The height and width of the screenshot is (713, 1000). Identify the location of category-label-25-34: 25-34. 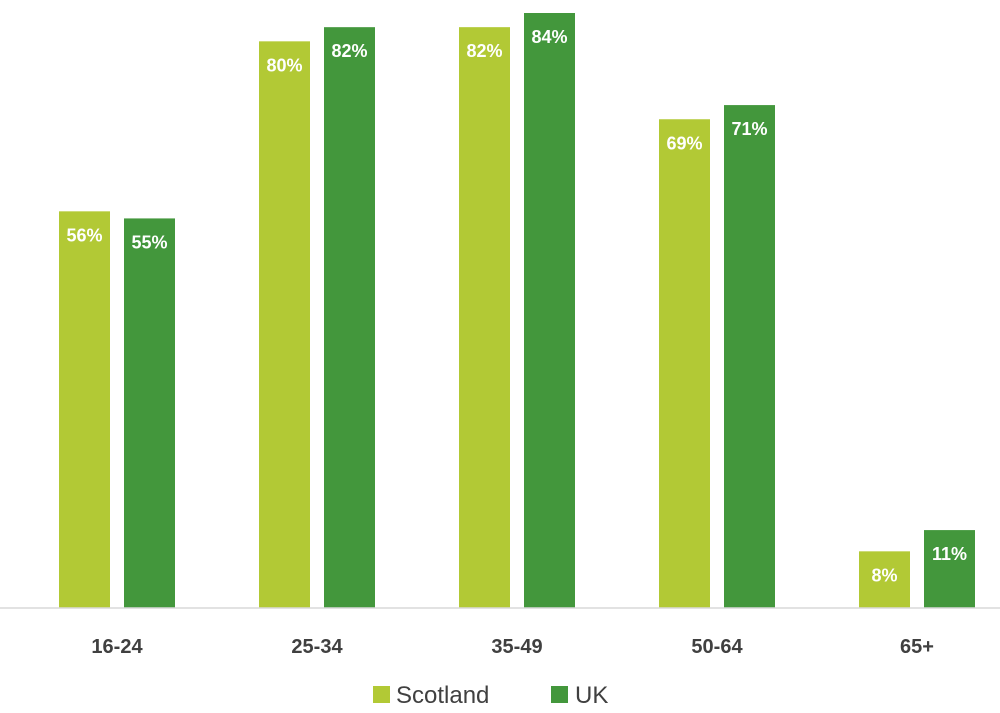
(317, 647).